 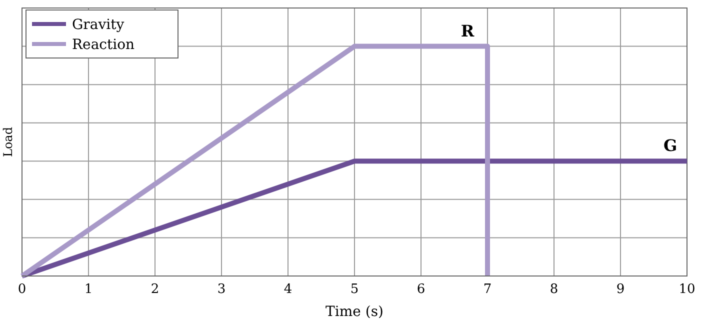 I want to click on x-tick-label: 3, so click(x=221, y=290).